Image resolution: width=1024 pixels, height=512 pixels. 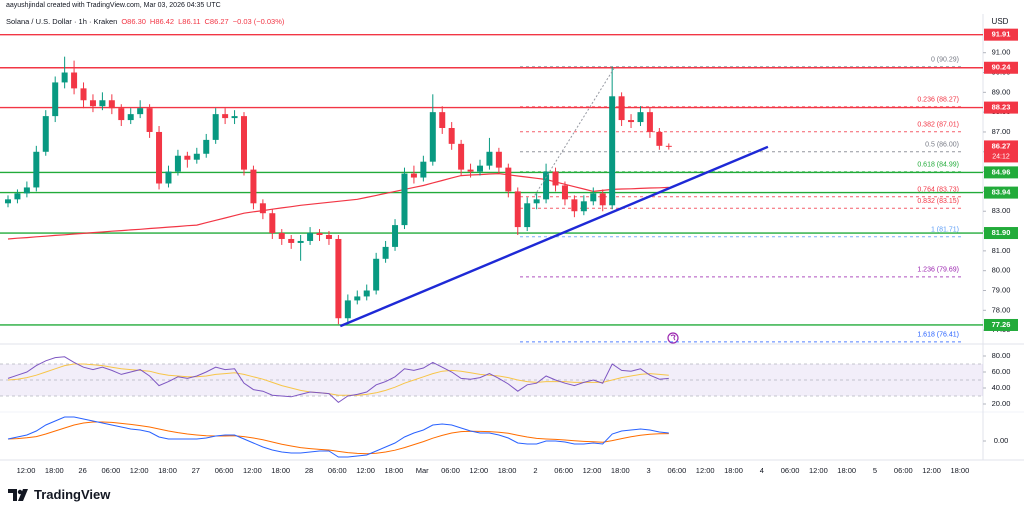 I want to click on rsi-tick-label: 60.00, so click(x=1001, y=371).